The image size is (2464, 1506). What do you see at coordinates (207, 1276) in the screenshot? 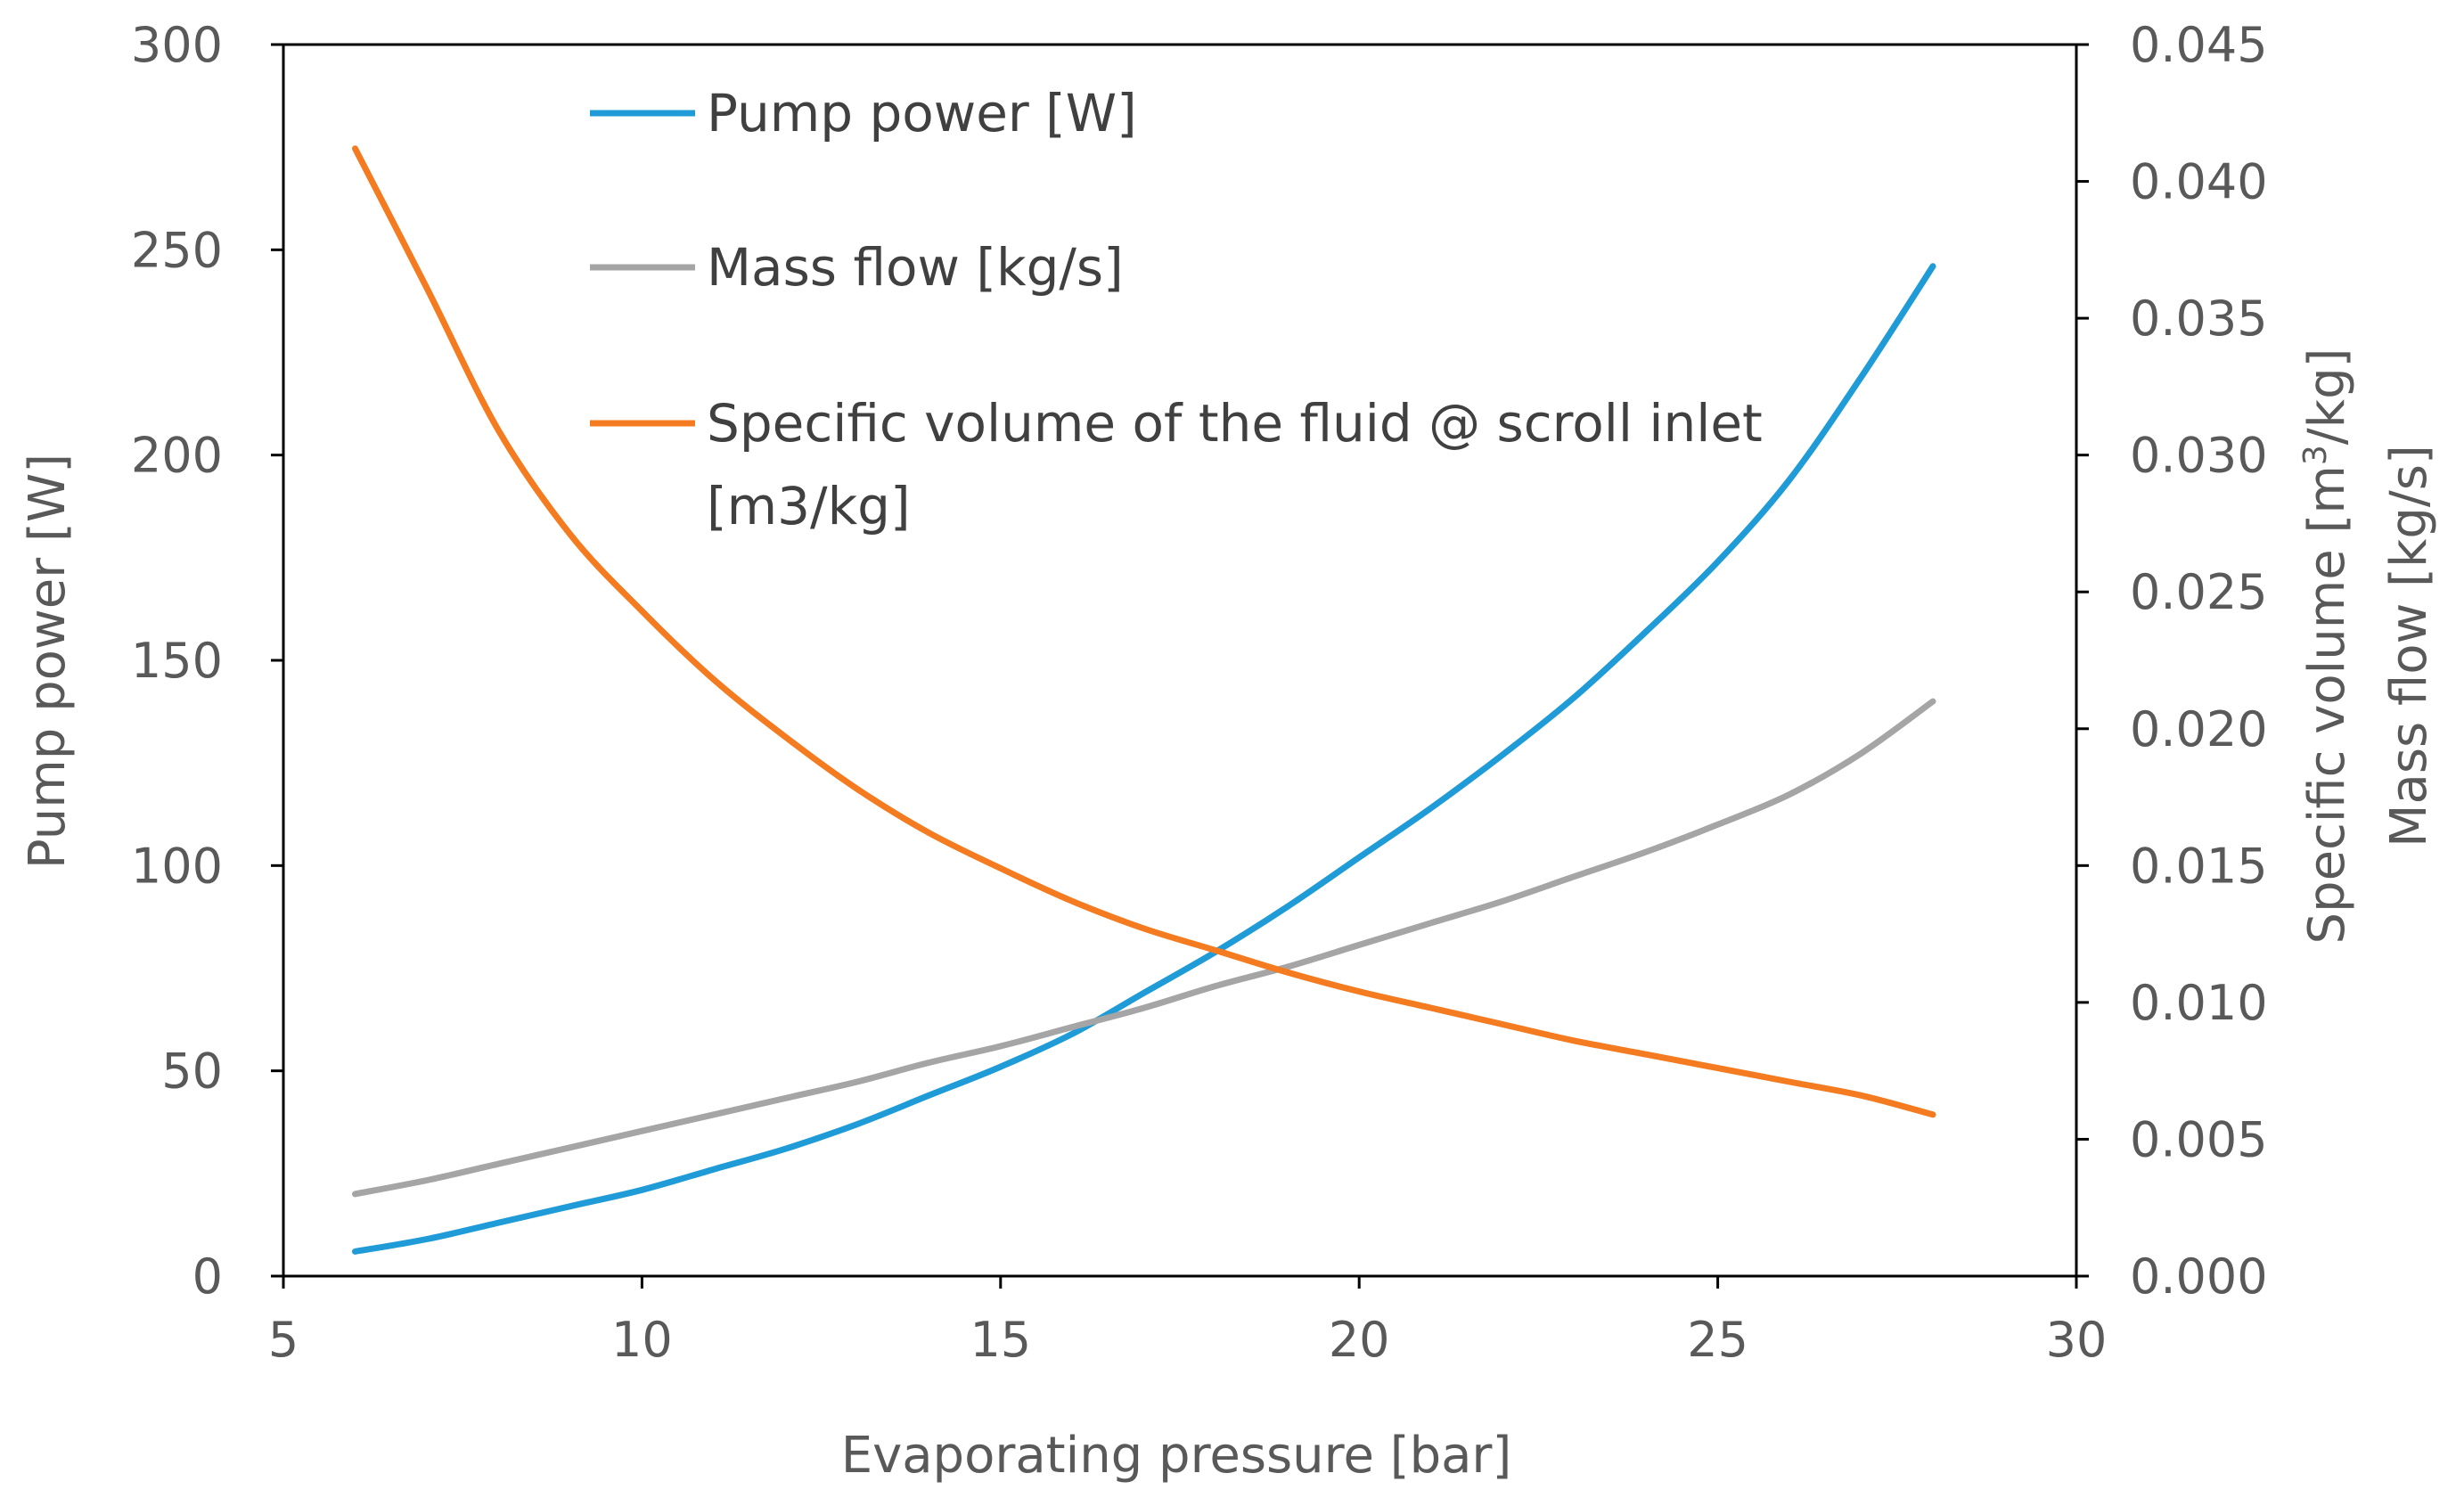
I see `left-y-tick-label: 0` at bounding box center [207, 1276].